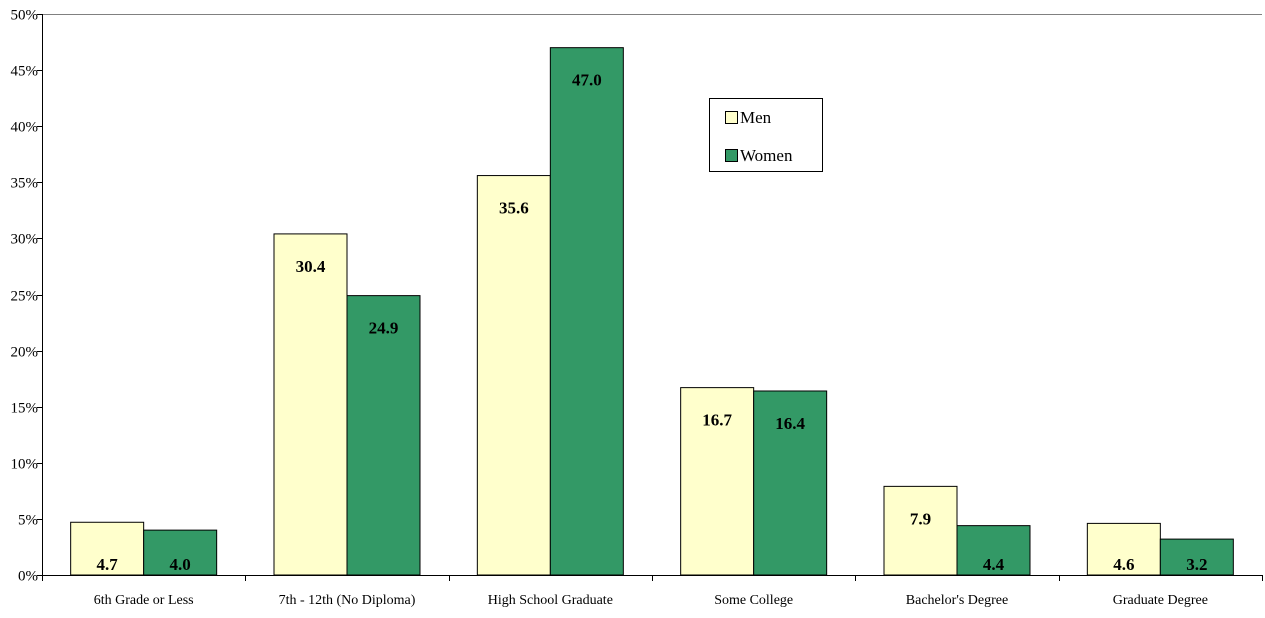 This screenshot has height=618, width=1265. What do you see at coordinates (25, 409) in the screenshot?
I see `y-tick-label: 15%` at bounding box center [25, 409].